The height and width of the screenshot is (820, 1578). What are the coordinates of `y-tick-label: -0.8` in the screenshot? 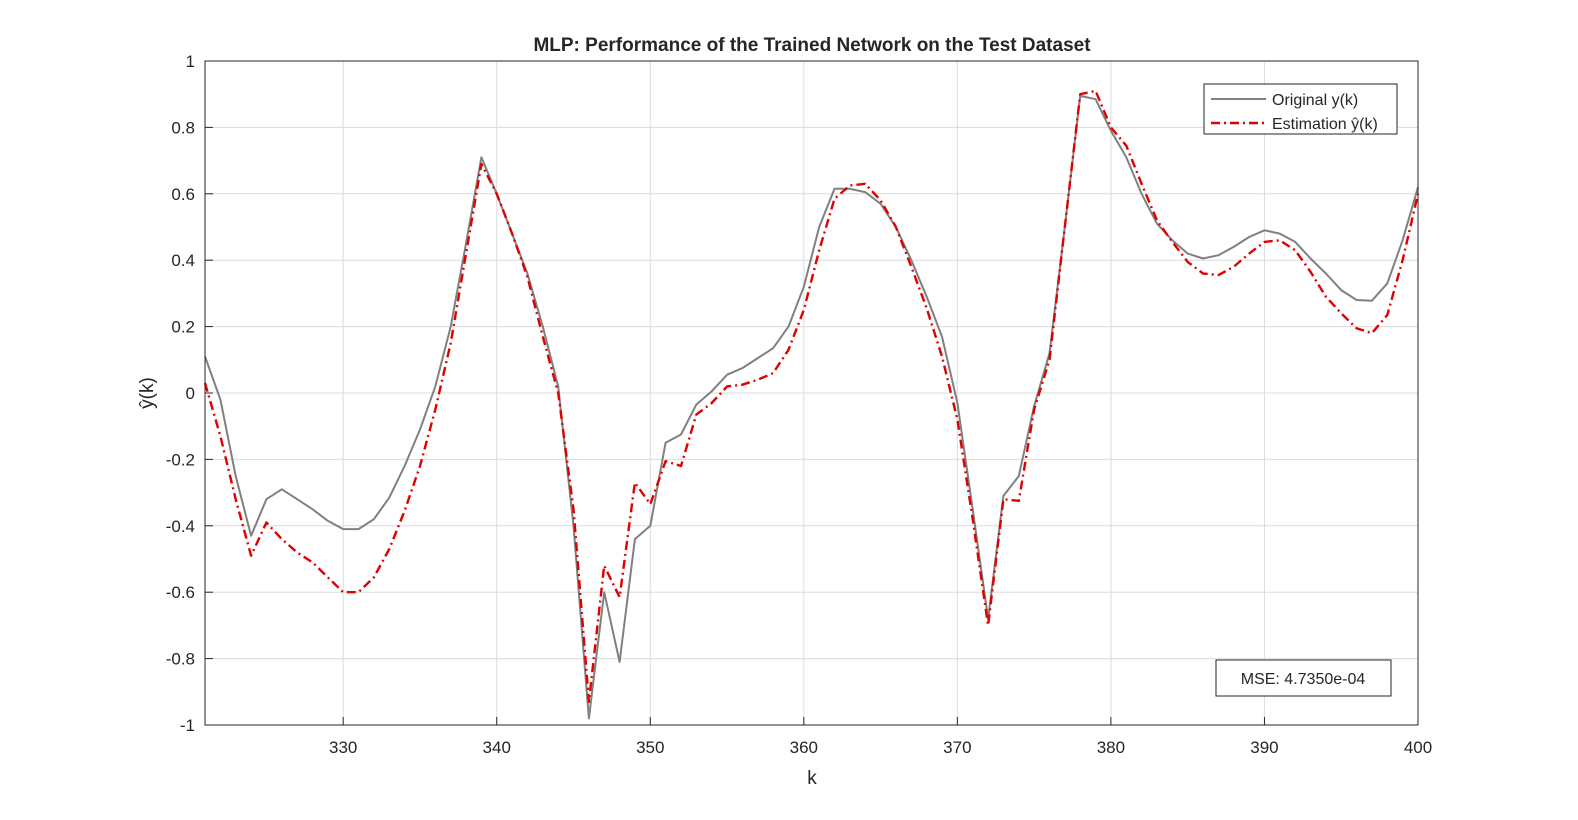 It's located at (180, 659).